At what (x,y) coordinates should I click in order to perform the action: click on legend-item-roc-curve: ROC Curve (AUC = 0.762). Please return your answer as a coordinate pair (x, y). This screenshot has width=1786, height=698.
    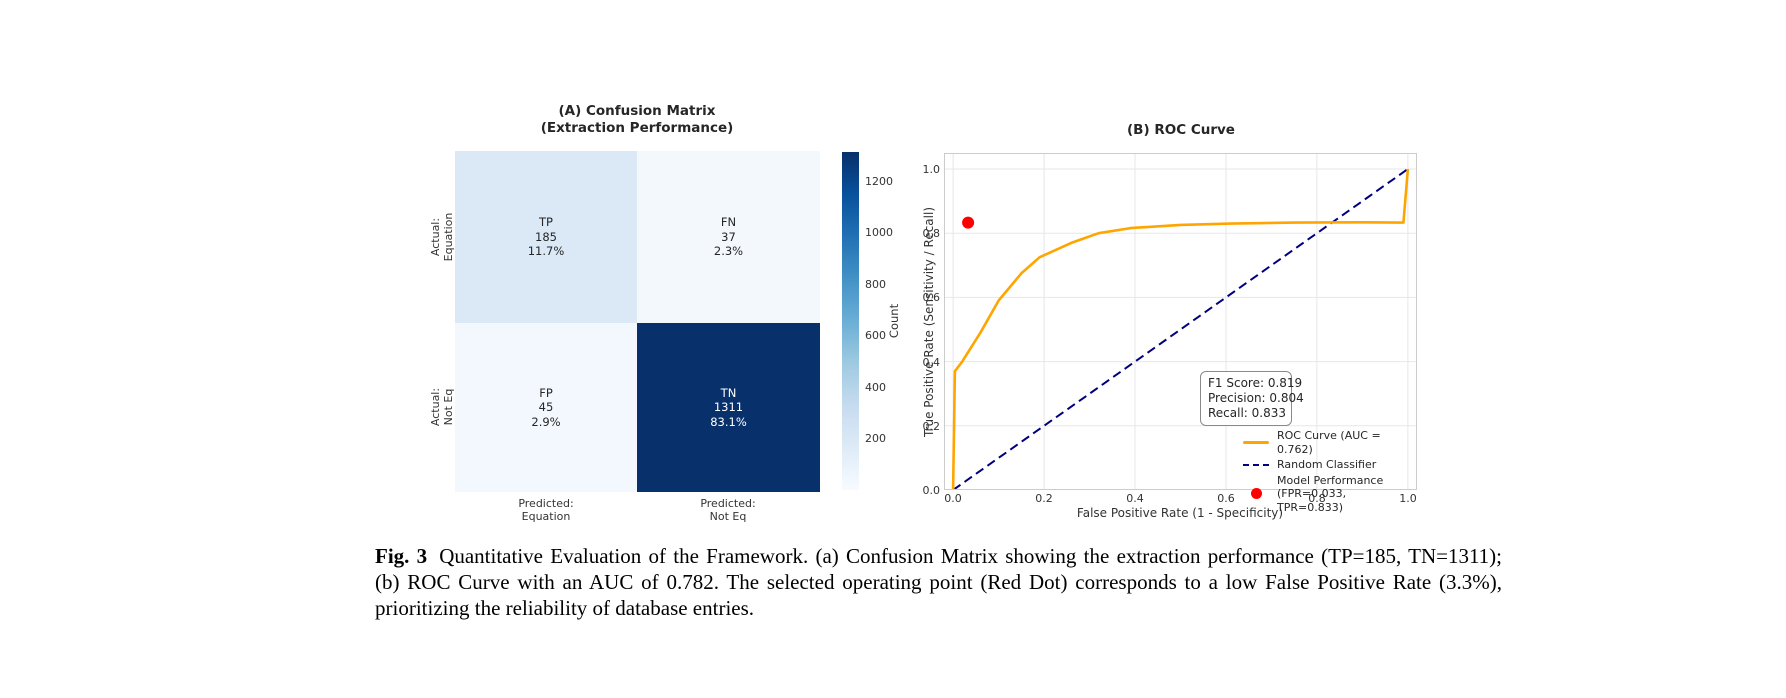
    Looking at the image, I should click on (1328, 442).